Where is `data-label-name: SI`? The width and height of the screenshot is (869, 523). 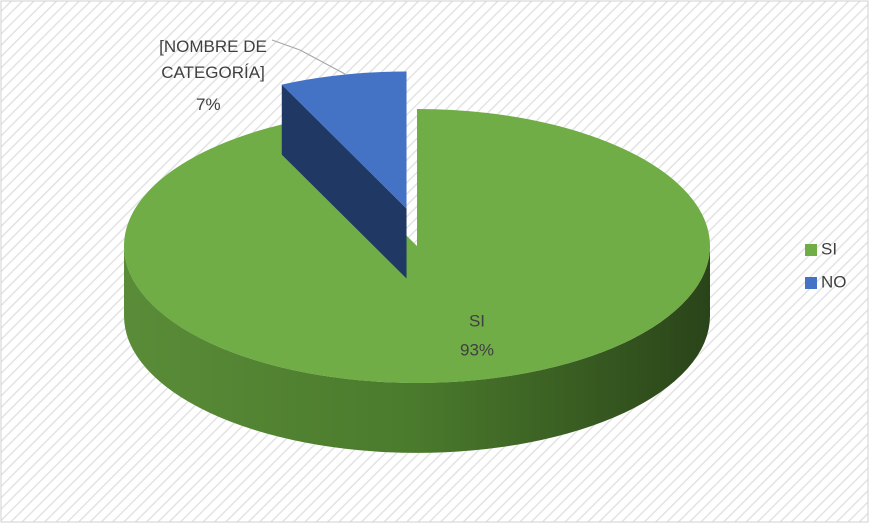 data-label-name: SI is located at coordinates (477, 320).